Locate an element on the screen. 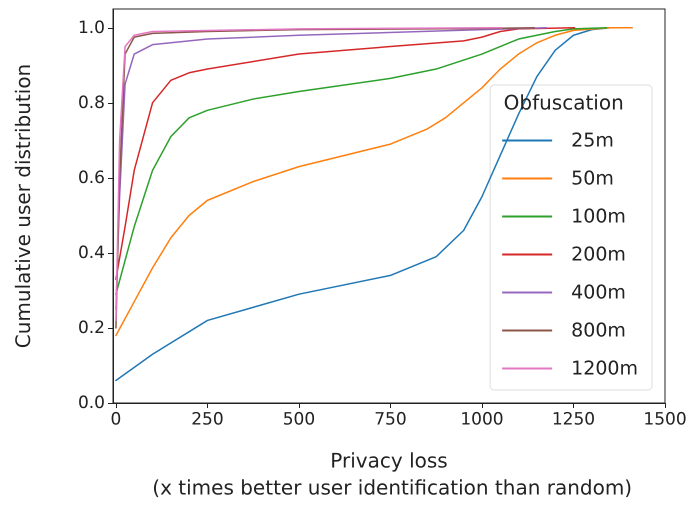  legend-label: 100m is located at coordinates (598, 217).